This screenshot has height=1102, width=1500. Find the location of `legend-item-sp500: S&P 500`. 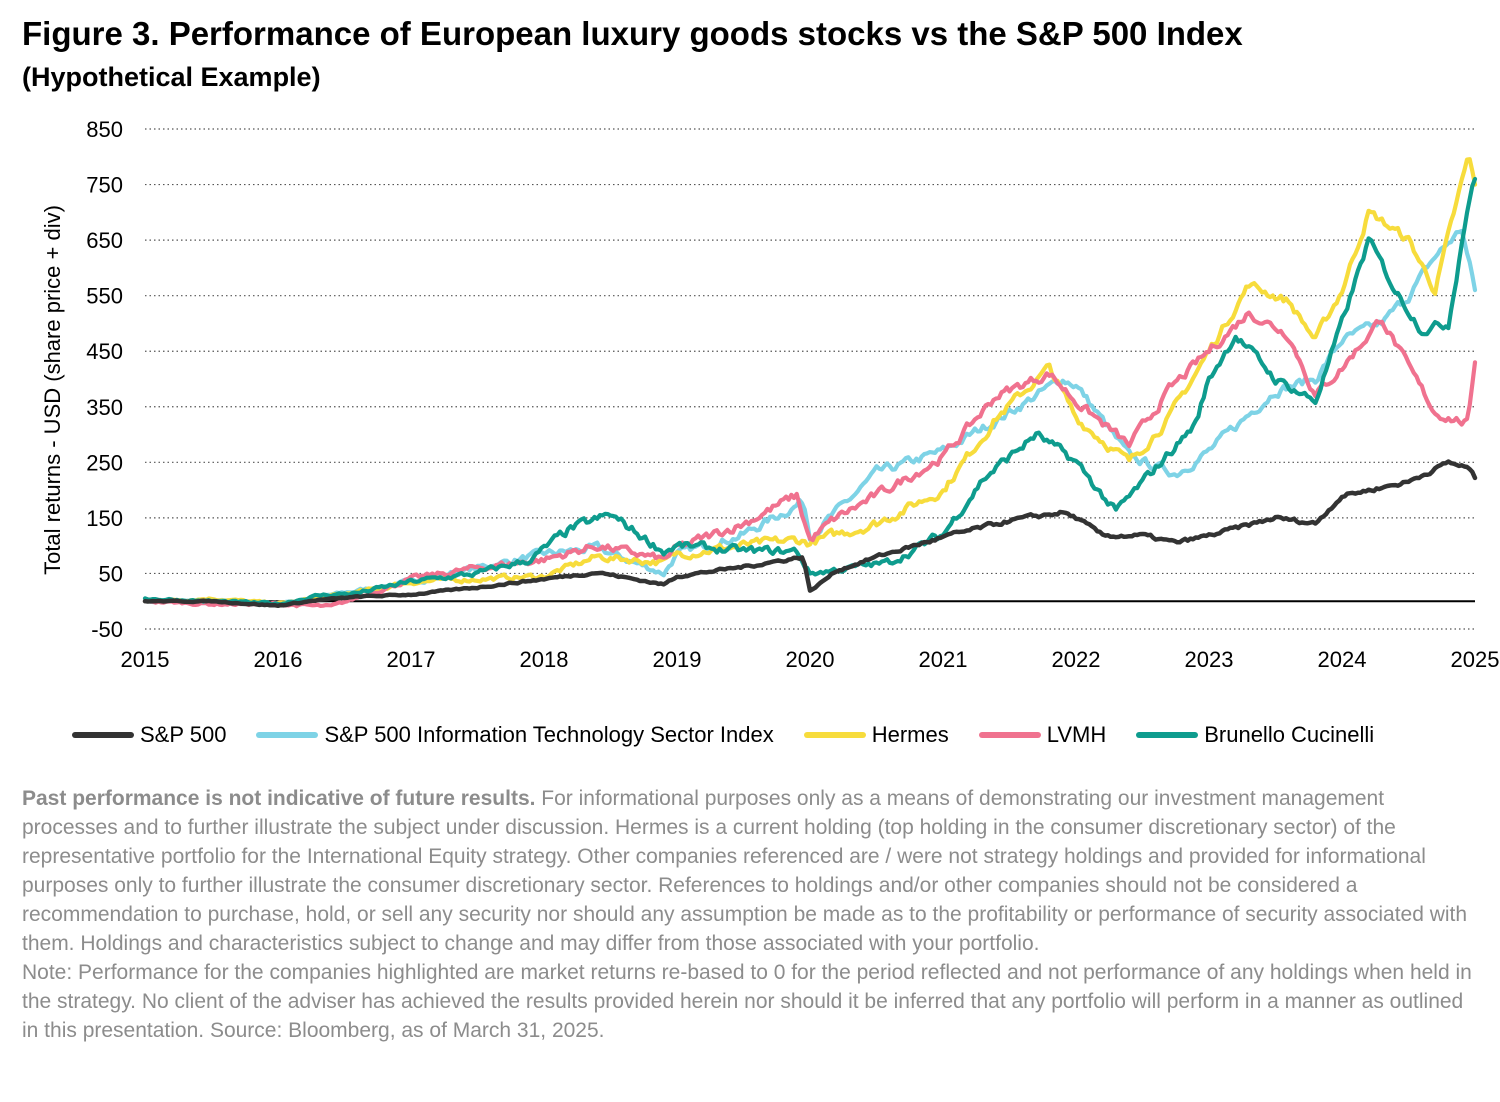

legend-item-sp500: S&P 500 is located at coordinates (149, 735).